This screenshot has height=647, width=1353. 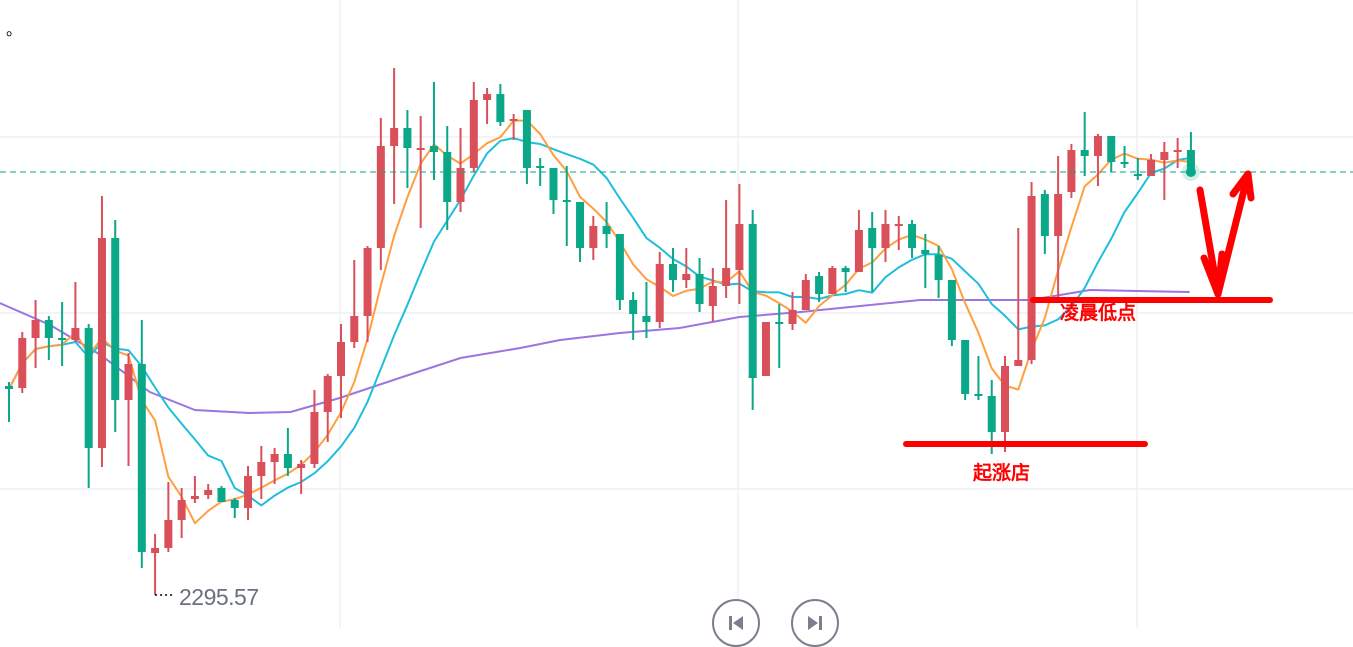 What do you see at coordinates (1002, 473) in the screenshot?
I see `rise-point-annotation: 起涨店` at bounding box center [1002, 473].